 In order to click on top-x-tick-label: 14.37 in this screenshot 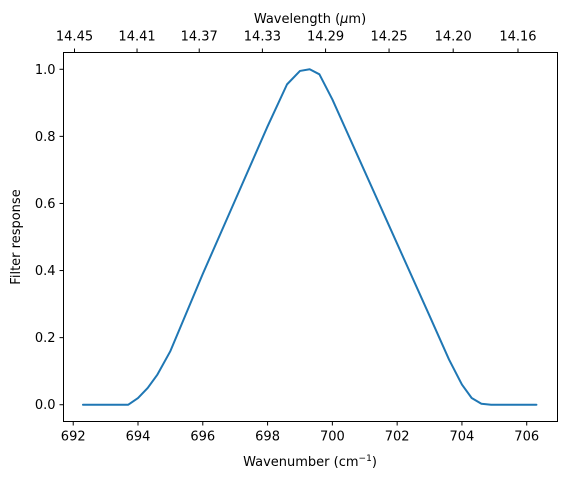, I will do `click(199, 37)`.